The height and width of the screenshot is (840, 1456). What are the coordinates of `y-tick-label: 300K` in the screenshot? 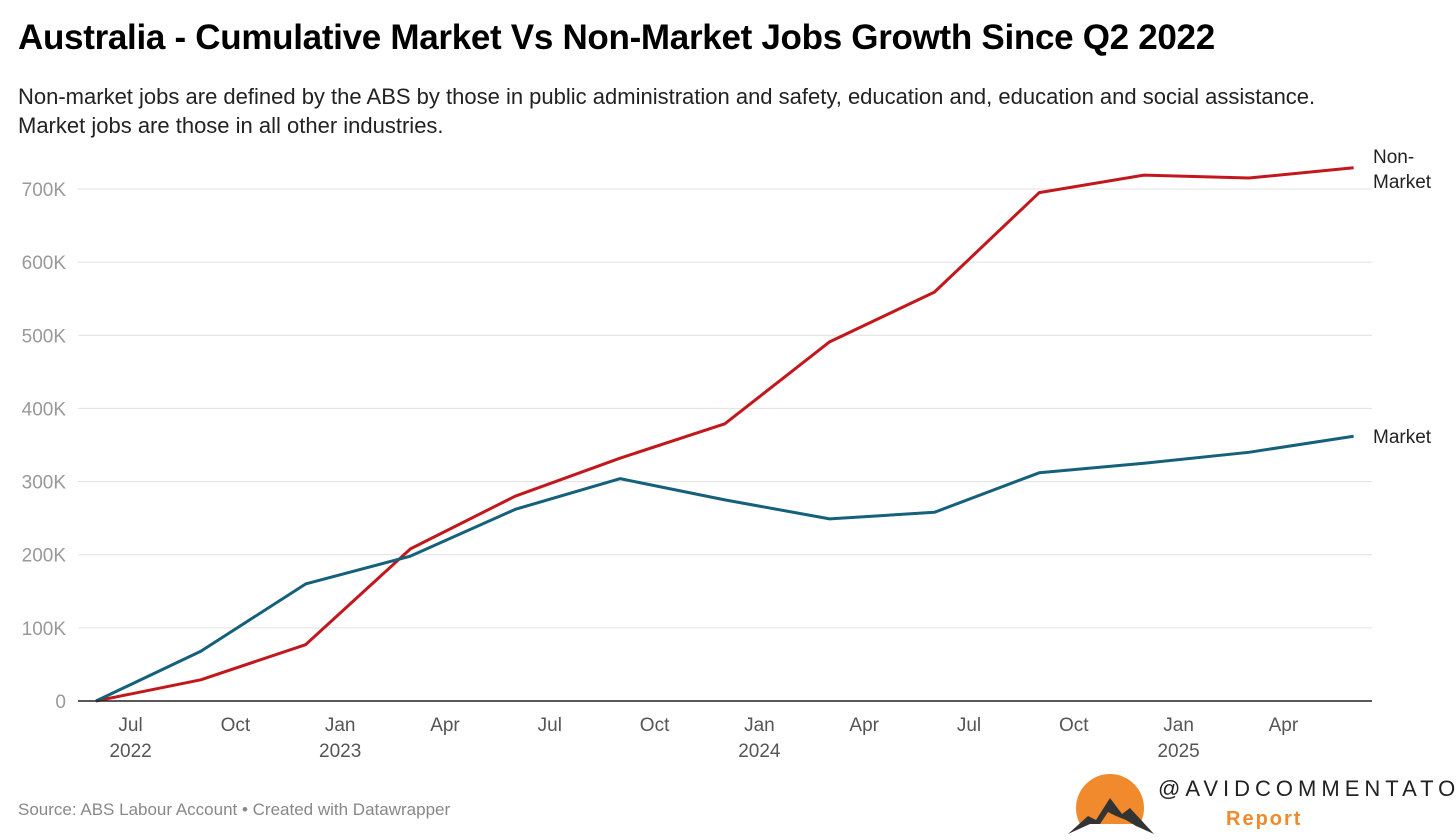 It's located at (44, 483).